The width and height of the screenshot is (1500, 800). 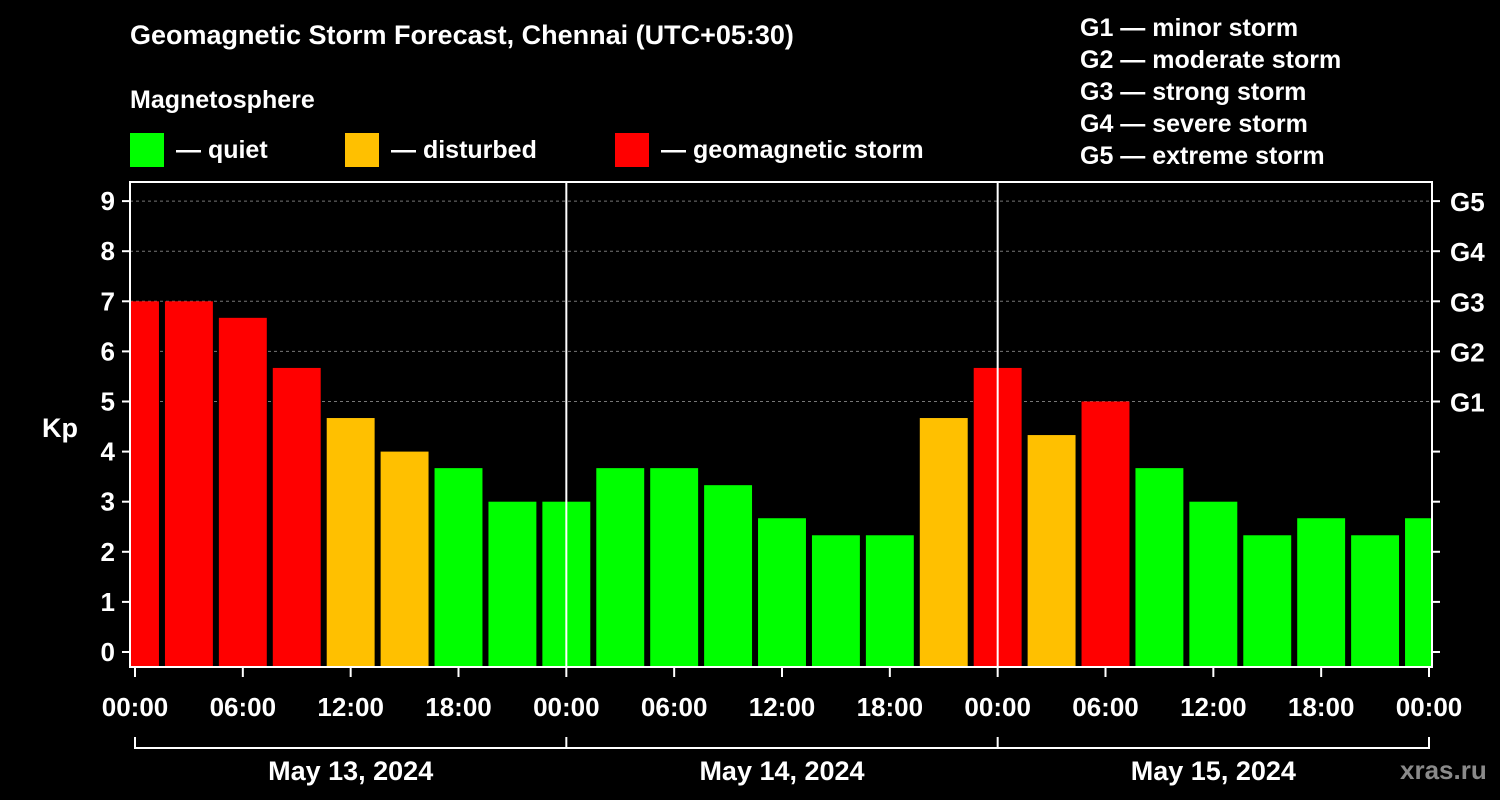 I want to click on y-tick-label: 4, so click(x=108, y=452).